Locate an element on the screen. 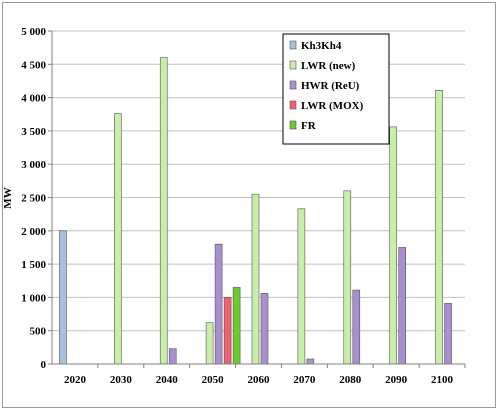 The image size is (500, 411). legend-label: HWR (ReU) is located at coordinates (330, 86).